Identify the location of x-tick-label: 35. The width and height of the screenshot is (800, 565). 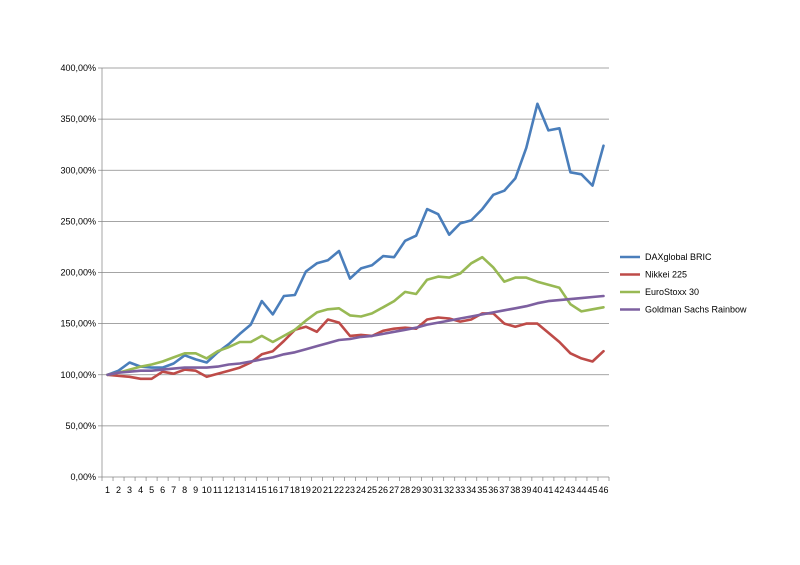
(482, 490).